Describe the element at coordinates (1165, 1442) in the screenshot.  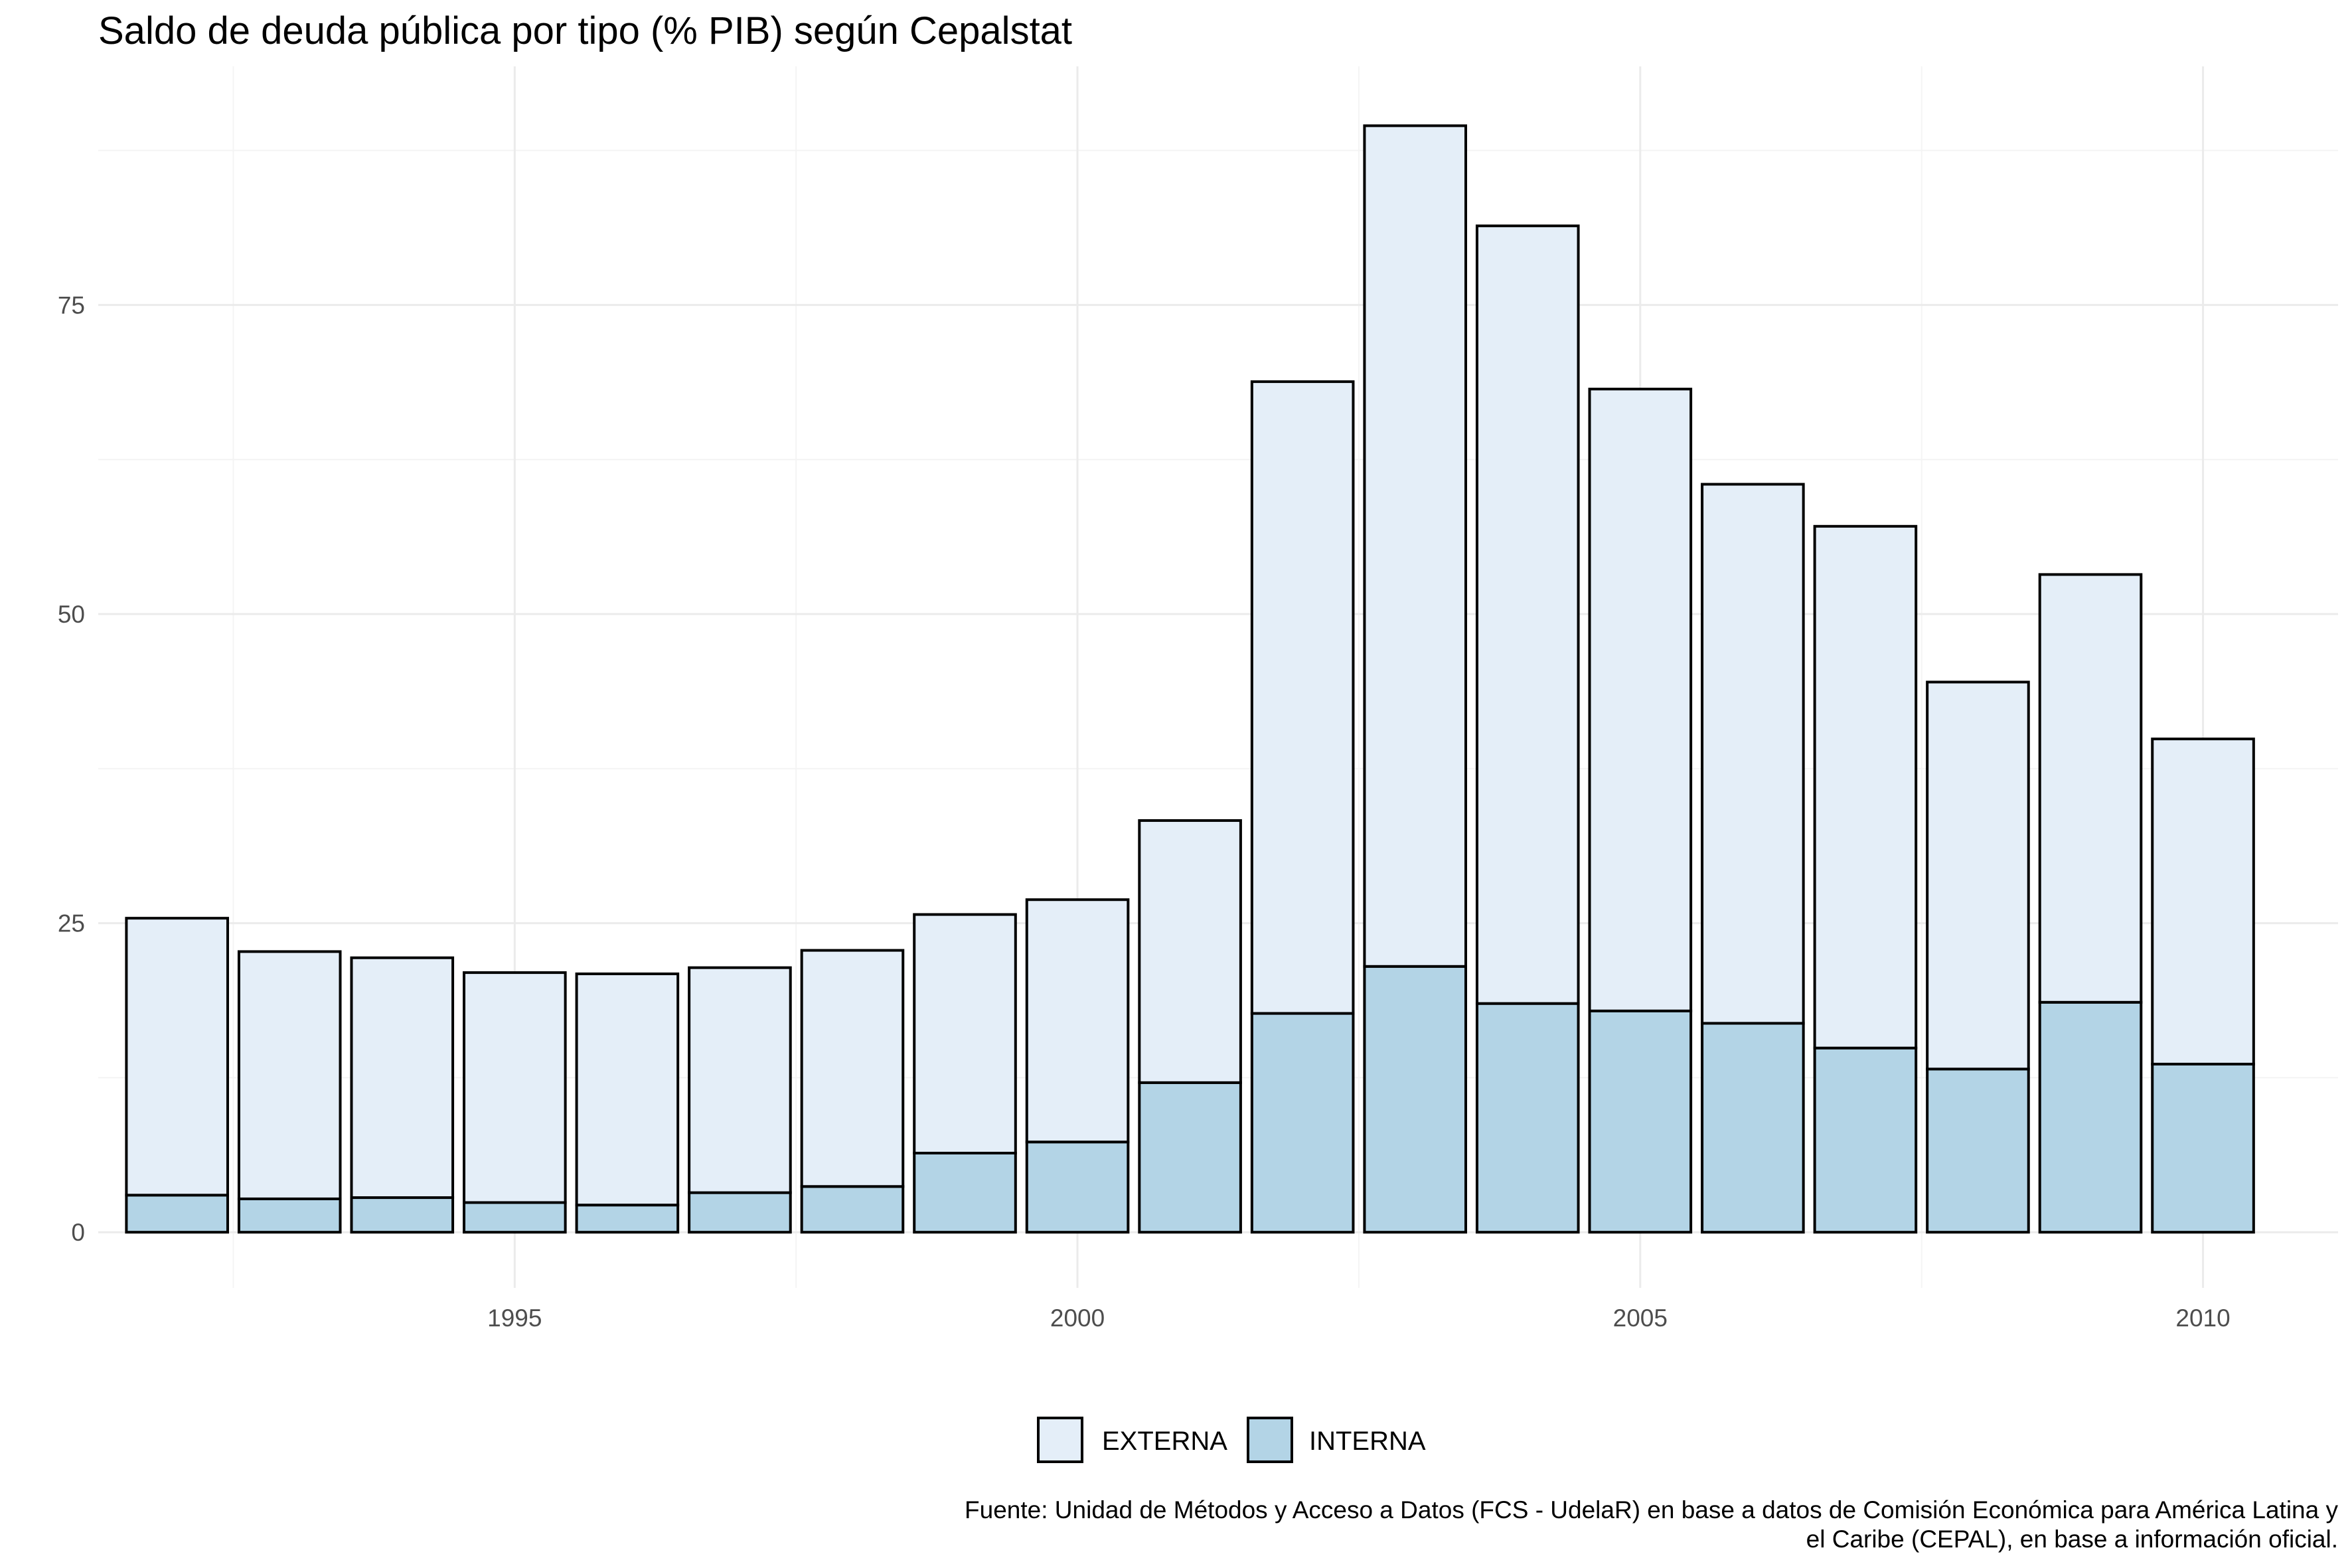
I see `legend-label-externa: EXTERNA` at that location.